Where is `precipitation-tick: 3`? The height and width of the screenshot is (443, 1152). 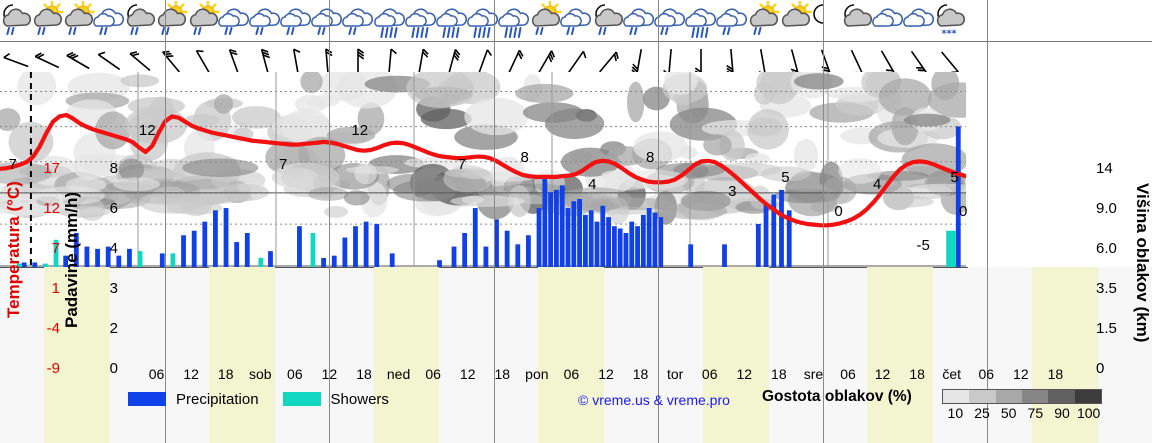
precipitation-tick: 3 is located at coordinates (113, 288).